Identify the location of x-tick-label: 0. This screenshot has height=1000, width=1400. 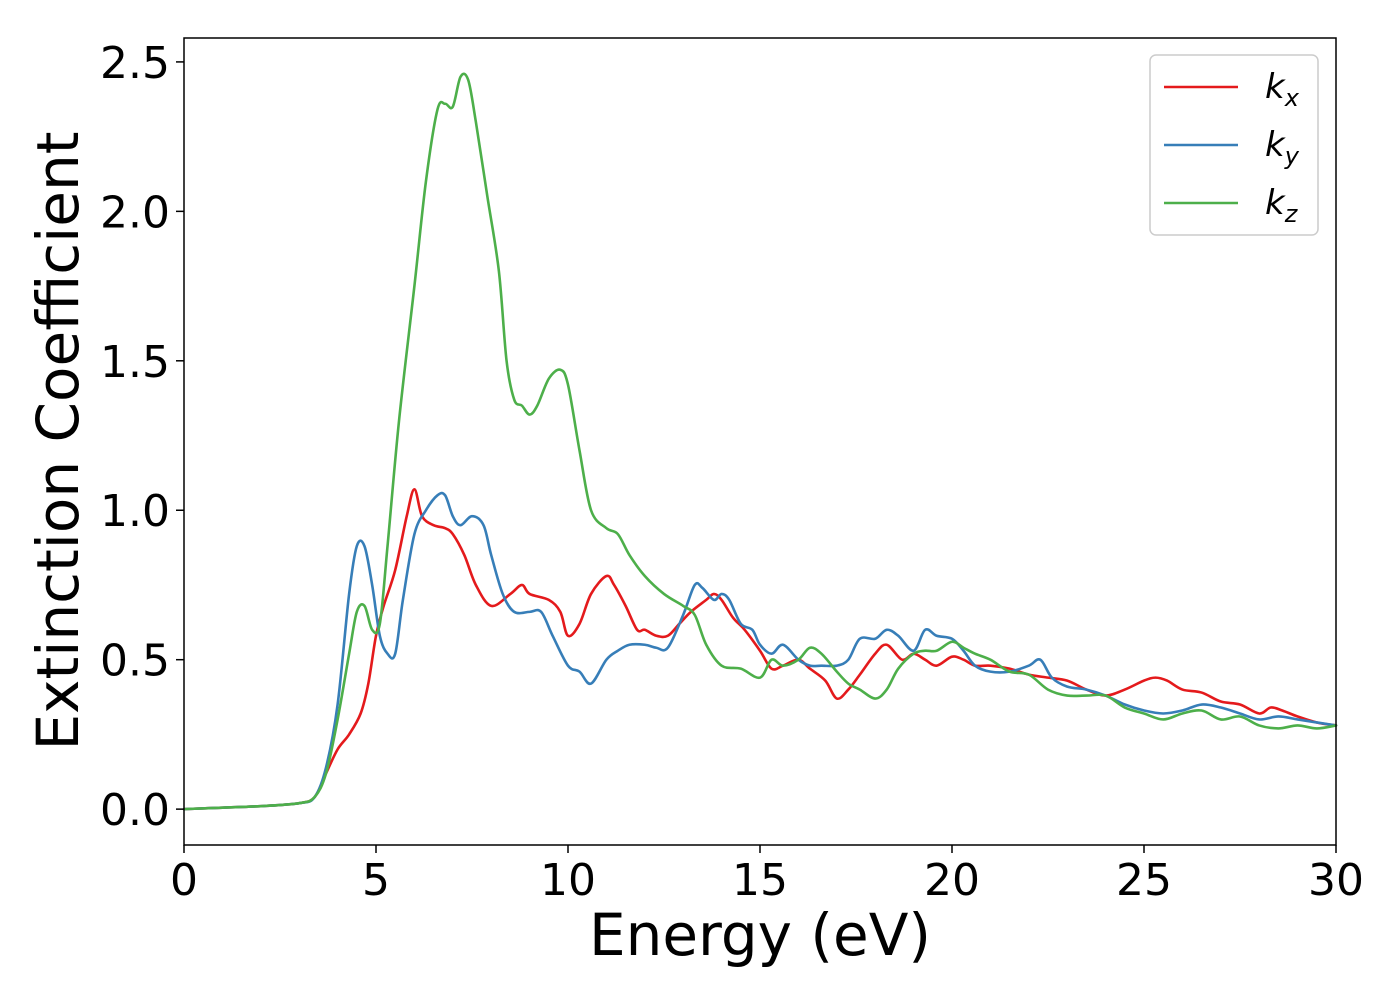
(184, 880).